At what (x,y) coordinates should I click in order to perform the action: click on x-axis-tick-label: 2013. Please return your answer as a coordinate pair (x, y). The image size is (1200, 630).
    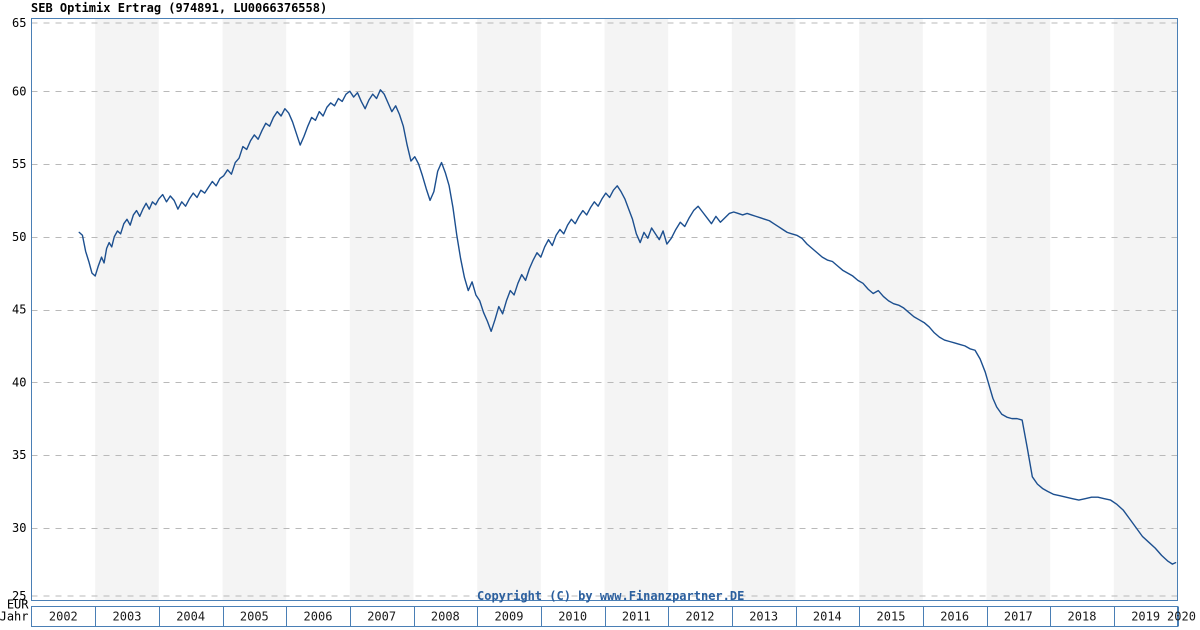
    Looking at the image, I should click on (763, 617).